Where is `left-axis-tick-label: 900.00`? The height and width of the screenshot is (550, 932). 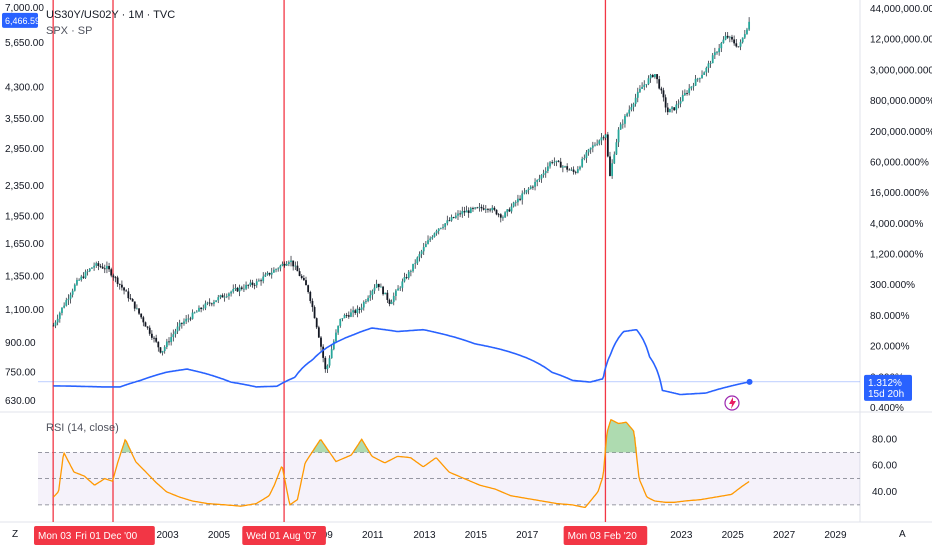 left-axis-tick-label: 900.00 is located at coordinates (20, 343).